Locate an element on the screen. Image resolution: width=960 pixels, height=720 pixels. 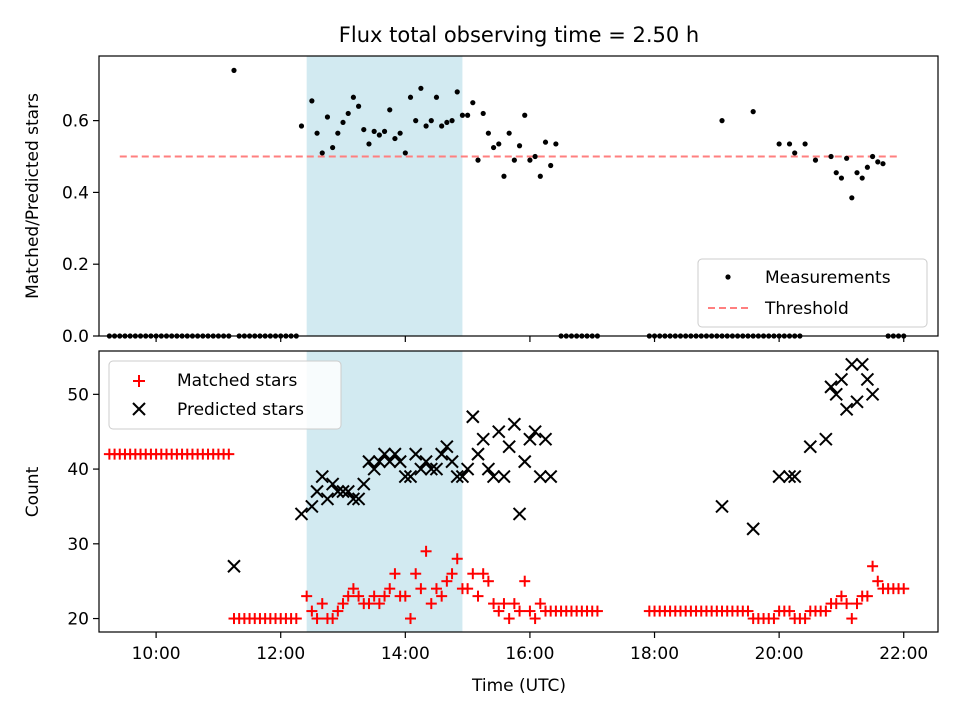
x-axis-label: Time (UTC) is located at coordinates (518, 686).